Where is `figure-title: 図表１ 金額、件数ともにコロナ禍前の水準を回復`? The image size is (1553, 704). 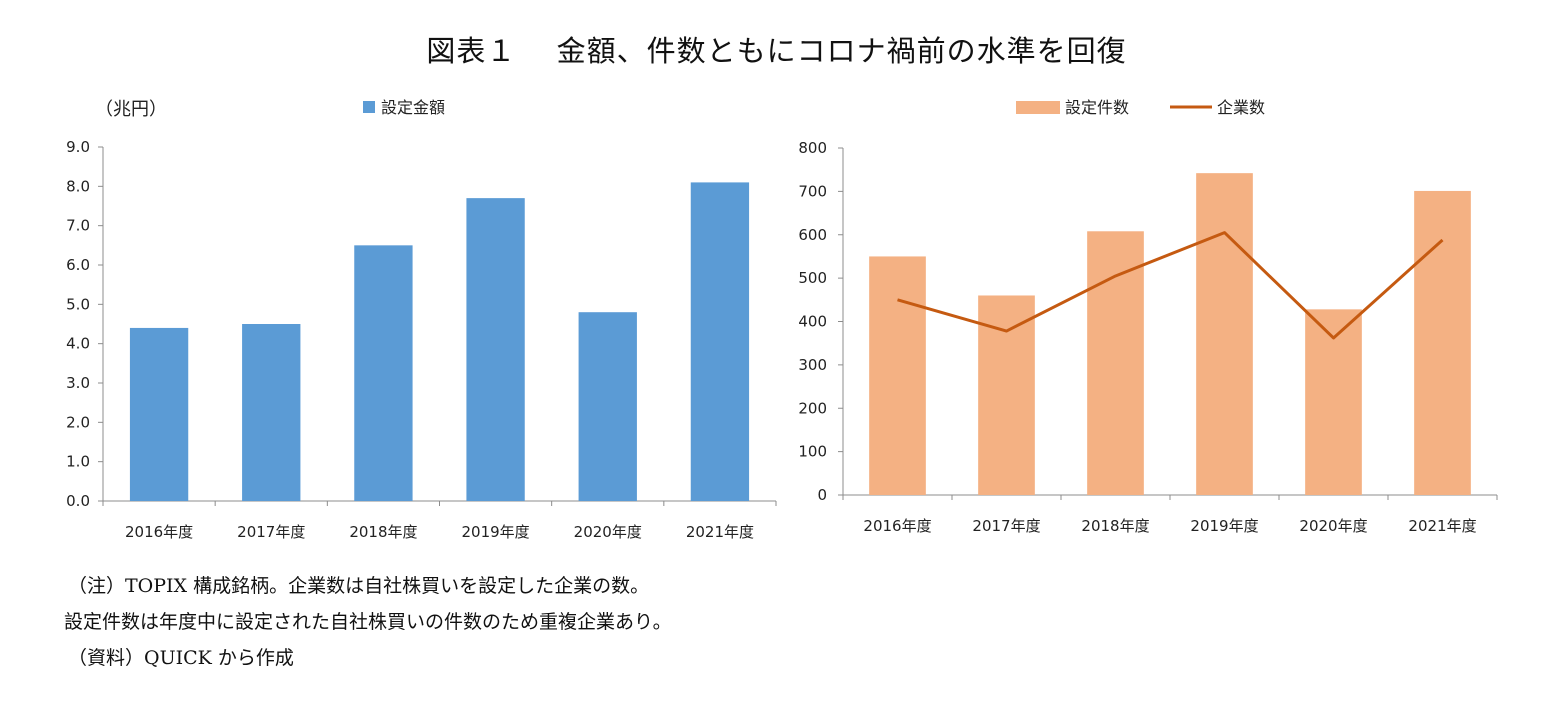
figure-title: 図表１ 金額、件数ともにコロナ禍前の水準を回復 is located at coordinates (776, 51).